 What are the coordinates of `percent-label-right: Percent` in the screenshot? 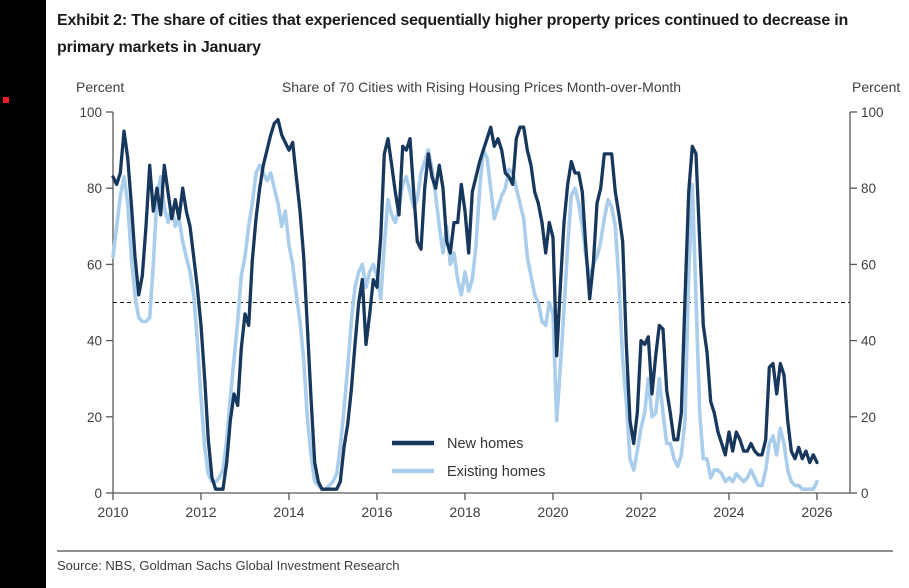 It's located at (876, 87).